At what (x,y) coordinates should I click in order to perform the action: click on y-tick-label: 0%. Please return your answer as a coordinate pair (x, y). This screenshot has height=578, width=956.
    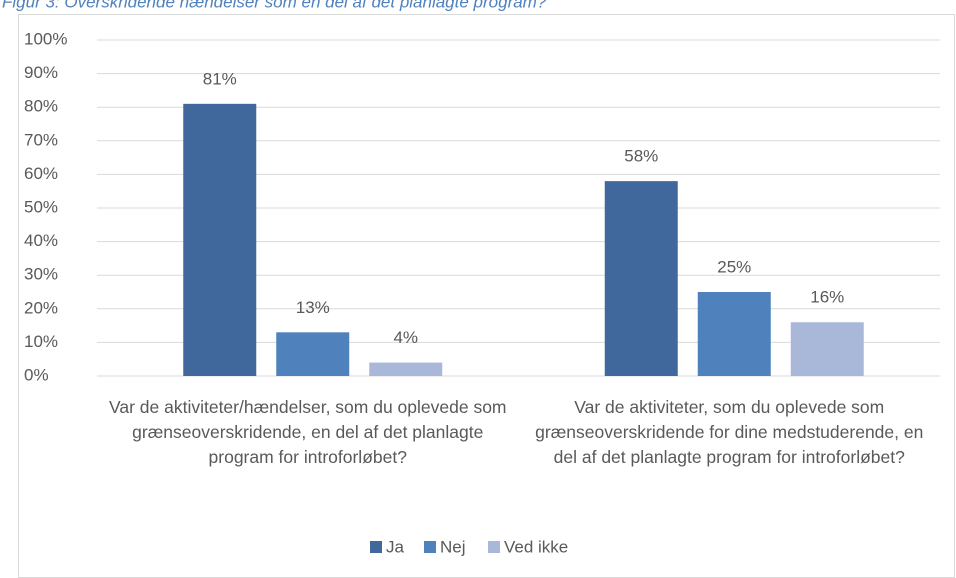
    Looking at the image, I should click on (36, 374).